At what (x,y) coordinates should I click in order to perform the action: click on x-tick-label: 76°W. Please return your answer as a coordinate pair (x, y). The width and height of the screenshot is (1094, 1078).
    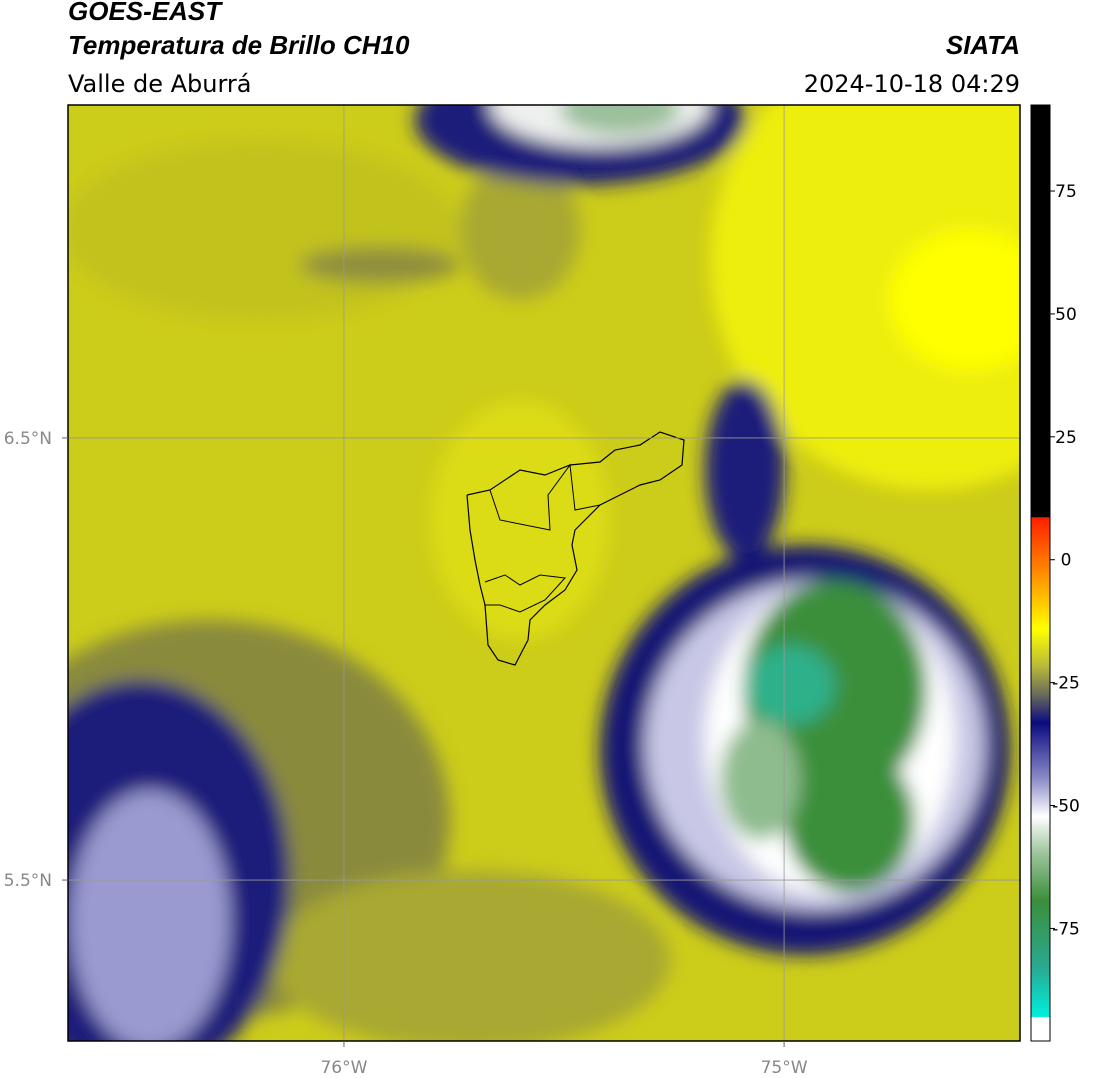
    Looking at the image, I should click on (343, 1068).